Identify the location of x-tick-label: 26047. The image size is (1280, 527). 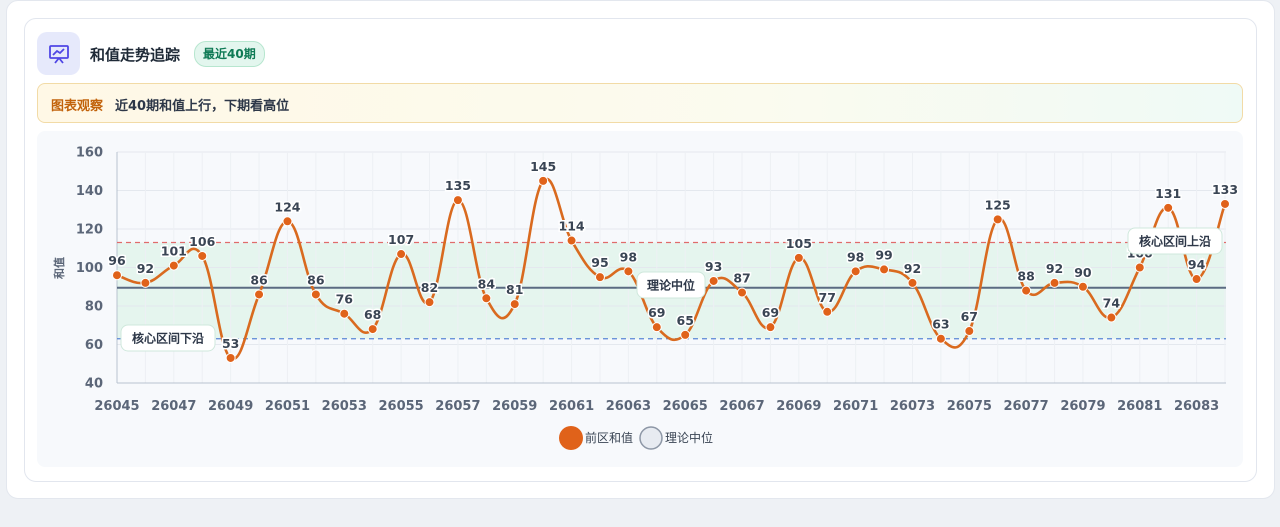
(173, 406).